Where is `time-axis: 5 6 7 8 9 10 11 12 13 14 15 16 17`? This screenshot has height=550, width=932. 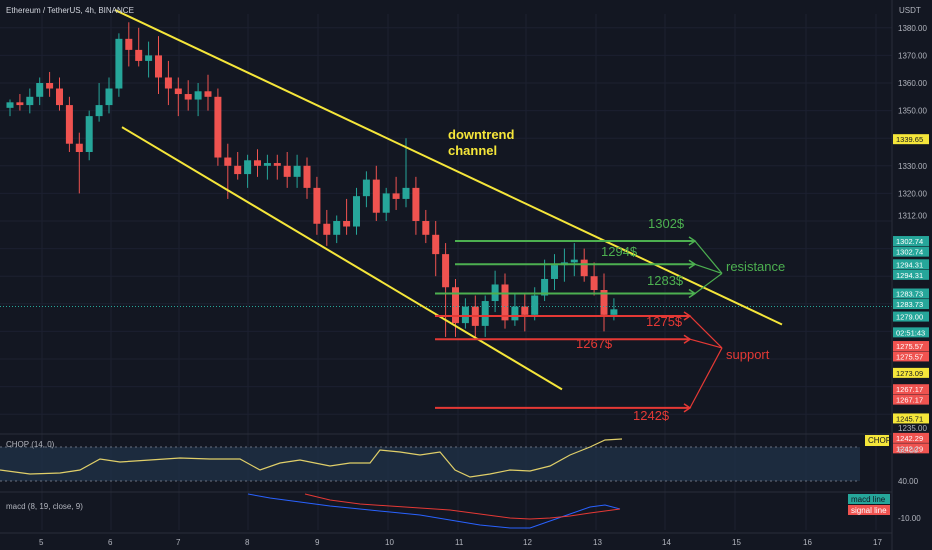 time-axis: 5 6 7 8 9 10 11 12 13 14 15 16 17 is located at coordinates (446, 539).